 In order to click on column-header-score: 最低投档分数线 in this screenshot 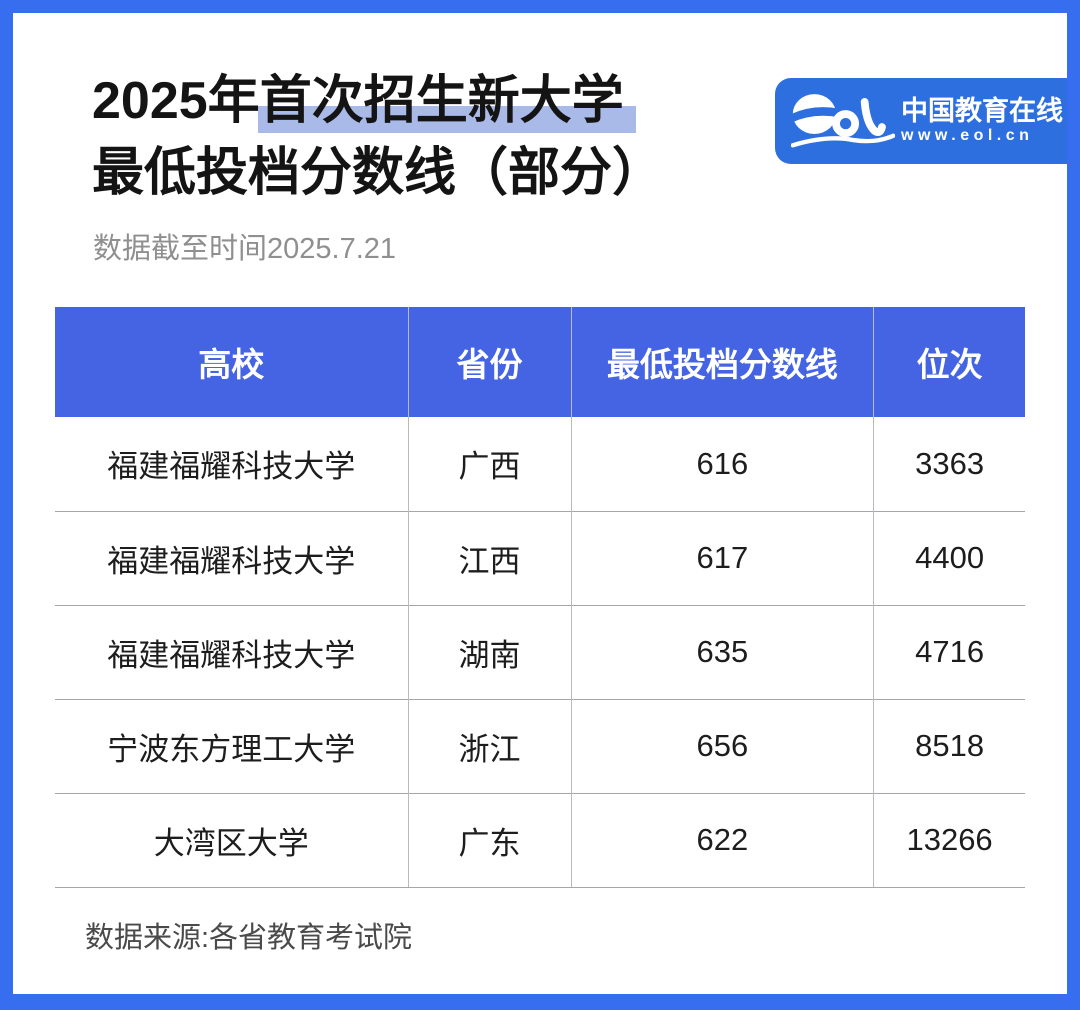, I will do `click(723, 362)`.